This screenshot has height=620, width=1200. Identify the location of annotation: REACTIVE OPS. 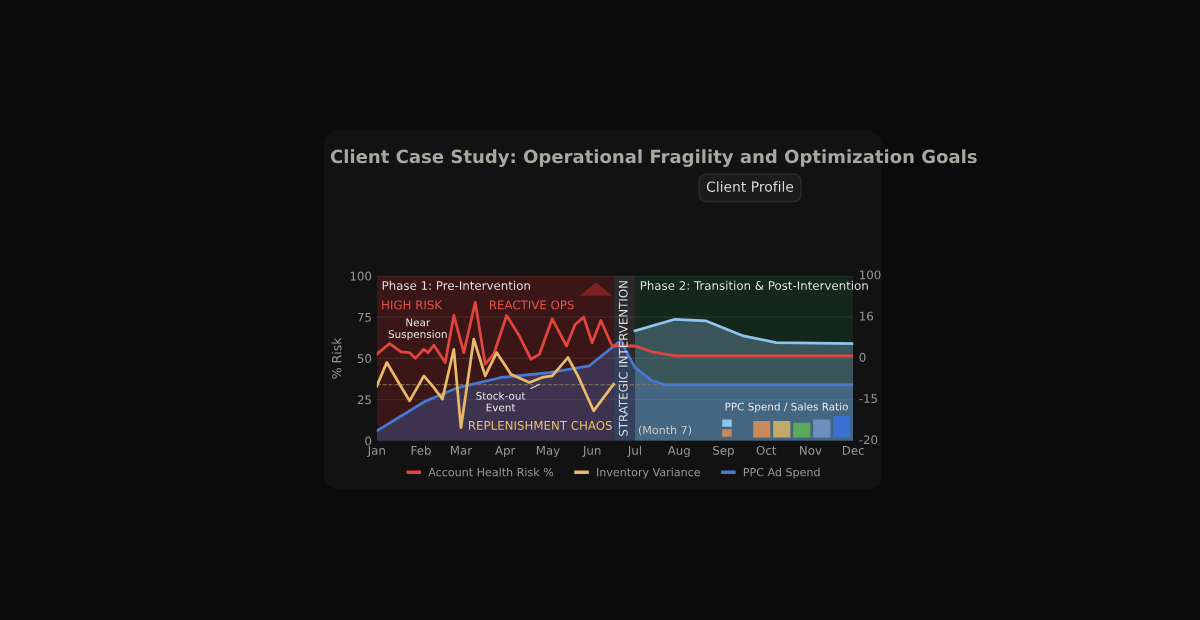
(531, 305).